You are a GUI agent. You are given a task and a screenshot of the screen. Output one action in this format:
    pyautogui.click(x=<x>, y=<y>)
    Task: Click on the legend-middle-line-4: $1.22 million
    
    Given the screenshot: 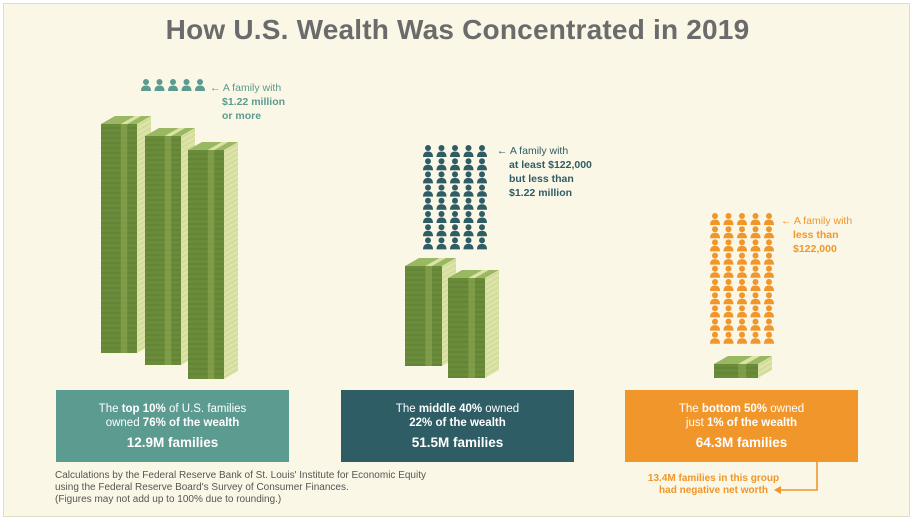 What is the action you would take?
    pyautogui.click(x=541, y=193)
    